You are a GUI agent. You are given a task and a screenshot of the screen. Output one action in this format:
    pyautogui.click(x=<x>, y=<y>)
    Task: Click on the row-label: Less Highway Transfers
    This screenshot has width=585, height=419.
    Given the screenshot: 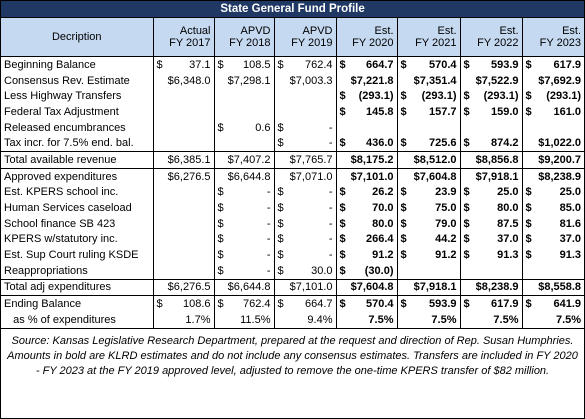 What is the action you would take?
    pyautogui.click(x=63, y=96)
    